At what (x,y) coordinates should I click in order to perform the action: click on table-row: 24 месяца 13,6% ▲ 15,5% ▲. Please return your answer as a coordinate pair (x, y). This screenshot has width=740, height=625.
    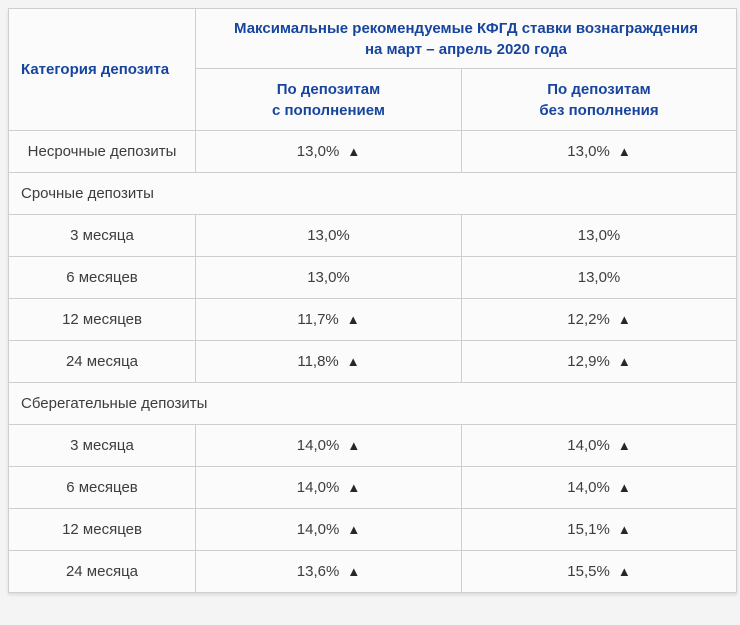
    Looking at the image, I should click on (373, 571).